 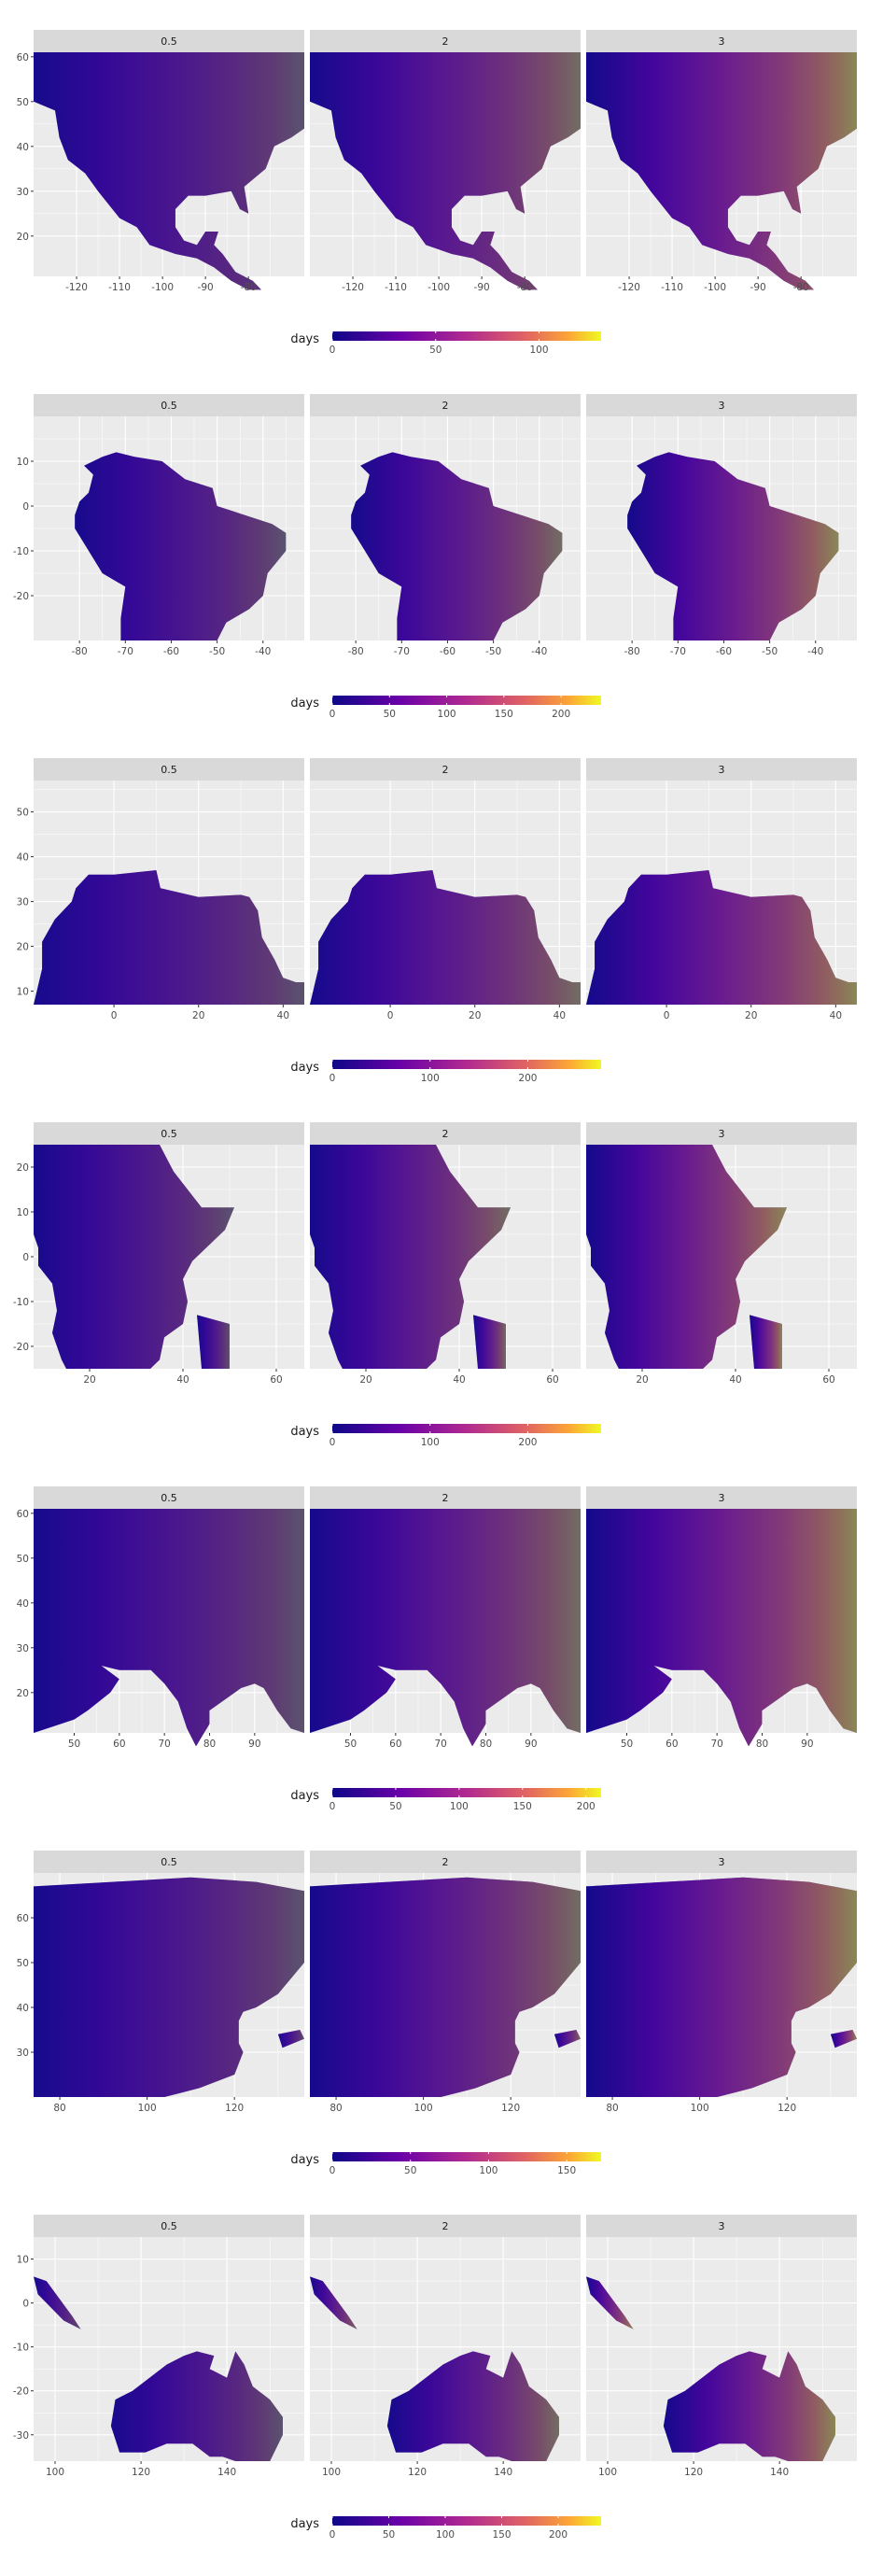 I want to click on legend-colorbar, so click(x=466, y=336).